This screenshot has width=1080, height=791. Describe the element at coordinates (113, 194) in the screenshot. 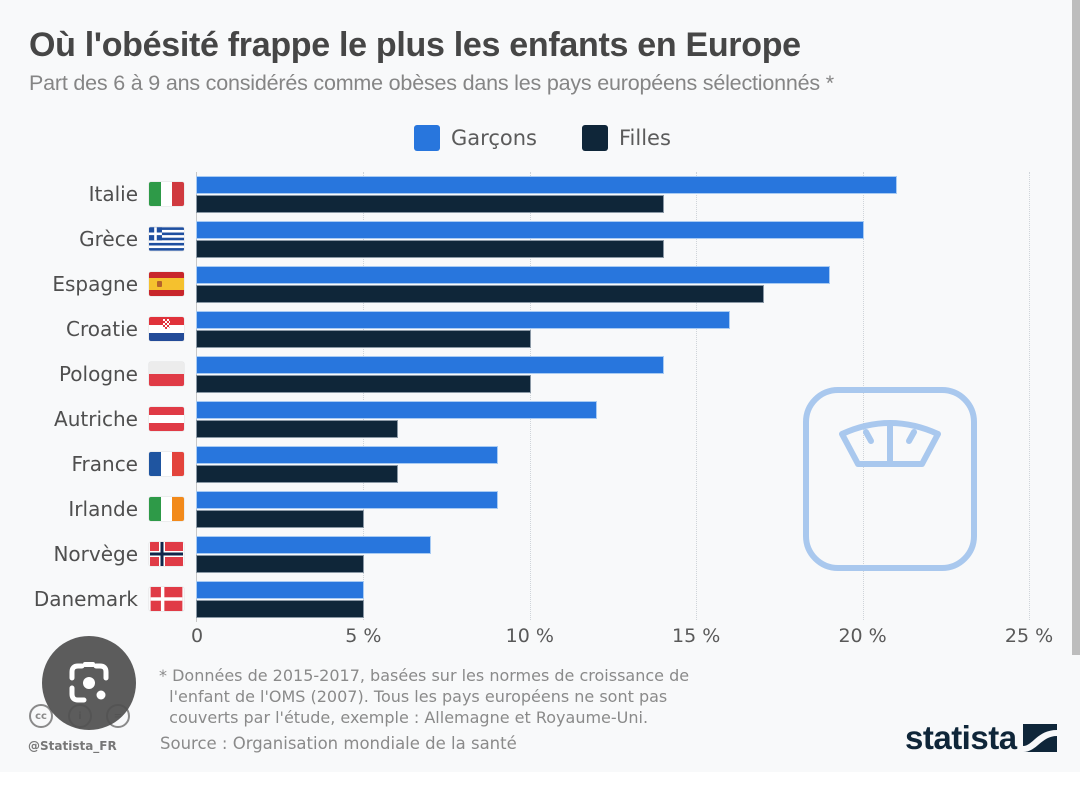

I see `category-label: Italie` at that location.